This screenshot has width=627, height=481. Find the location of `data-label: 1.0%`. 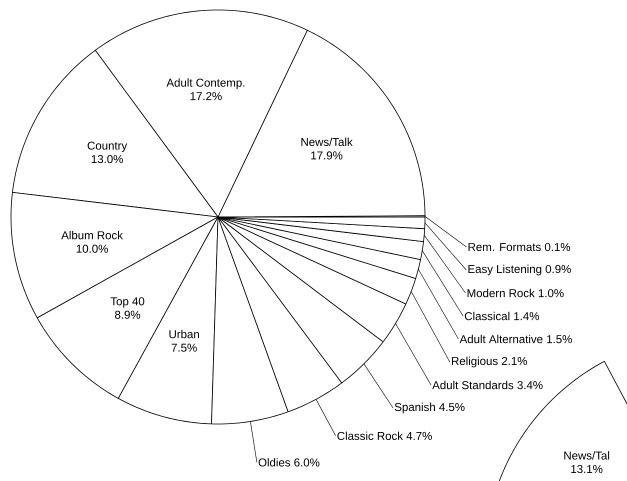

data-label: 1.0% is located at coordinates (551, 293).